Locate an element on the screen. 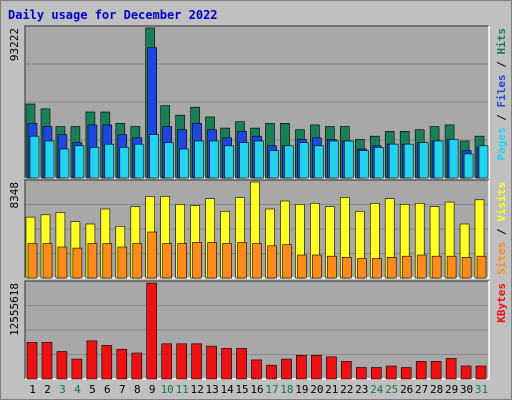 The height and width of the screenshot is (400, 512). x-tick-label: 1 is located at coordinates (32, 389).